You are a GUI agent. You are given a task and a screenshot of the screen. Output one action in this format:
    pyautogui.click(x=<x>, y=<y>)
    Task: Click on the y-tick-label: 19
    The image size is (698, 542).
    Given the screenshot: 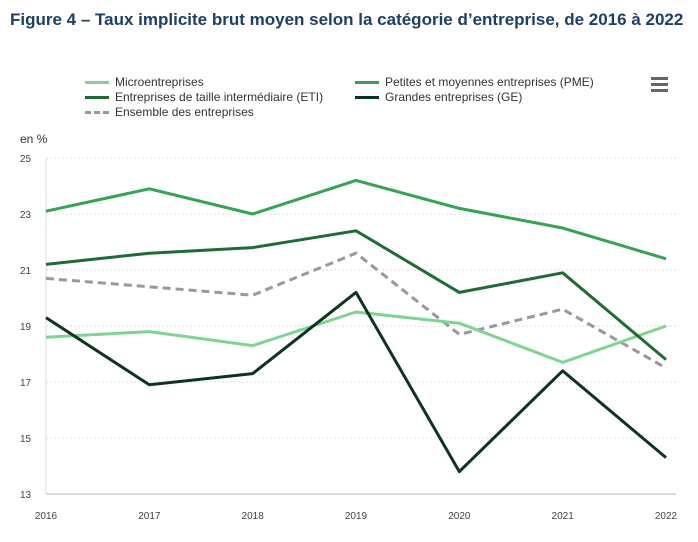 What is the action you would take?
    pyautogui.click(x=26, y=327)
    